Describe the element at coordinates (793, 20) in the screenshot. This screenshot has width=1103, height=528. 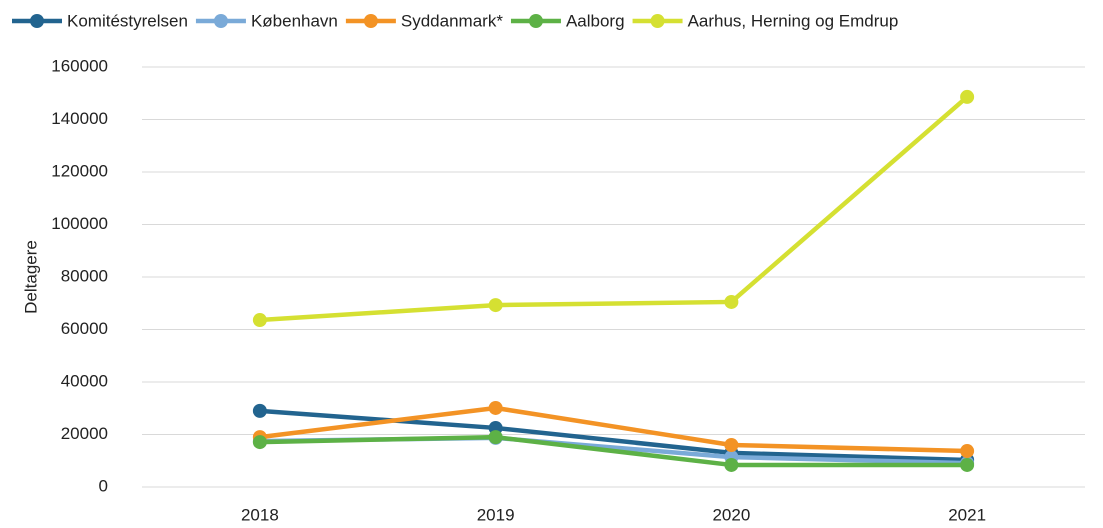
I see `legend-label: Aarhus, Herning og Emdrup` at that location.